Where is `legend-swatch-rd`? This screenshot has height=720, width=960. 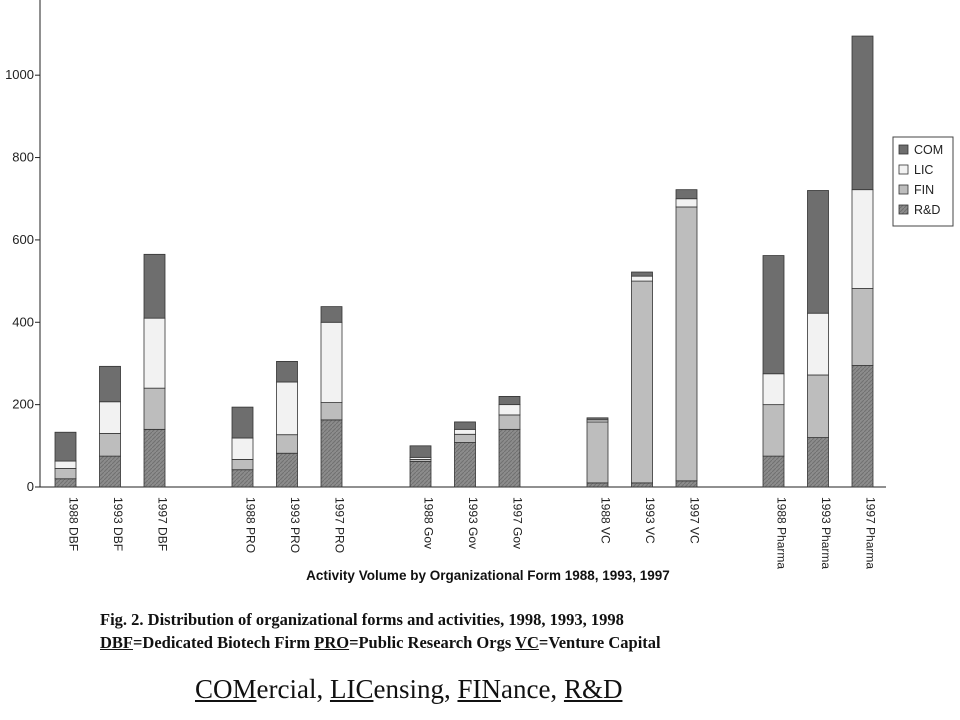 legend-swatch-rd is located at coordinates (903, 209).